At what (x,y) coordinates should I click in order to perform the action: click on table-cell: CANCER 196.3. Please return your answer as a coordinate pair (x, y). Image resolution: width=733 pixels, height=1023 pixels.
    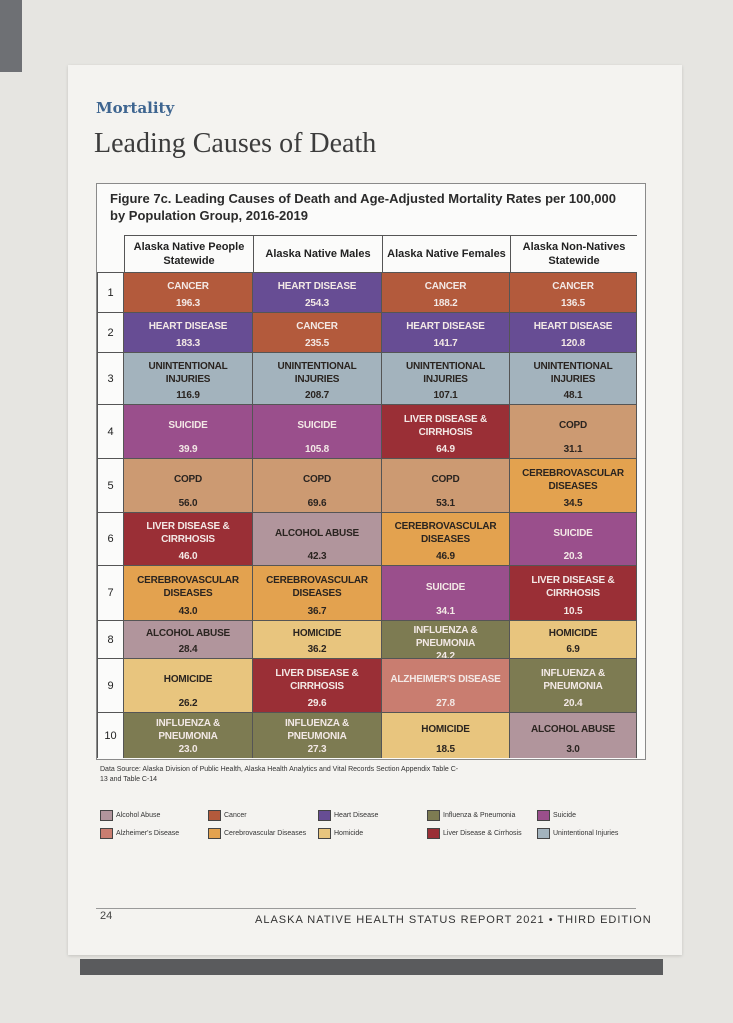
    Looking at the image, I should click on (188, 292).